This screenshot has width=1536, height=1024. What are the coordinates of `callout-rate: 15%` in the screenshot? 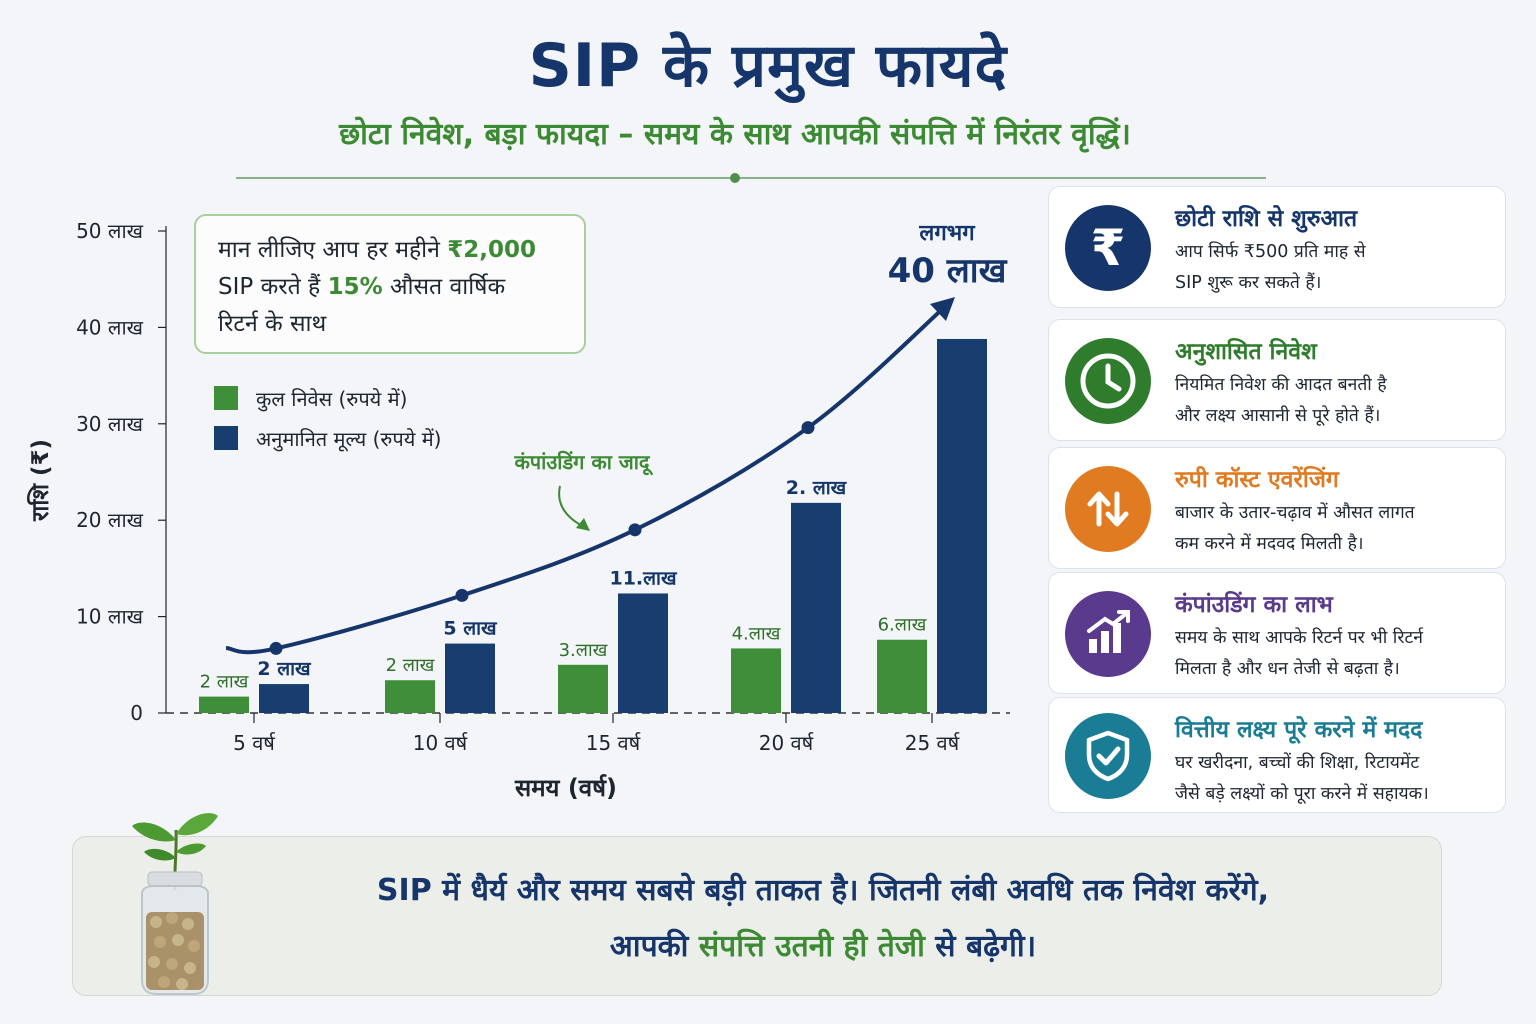 It's located at (355, 287).